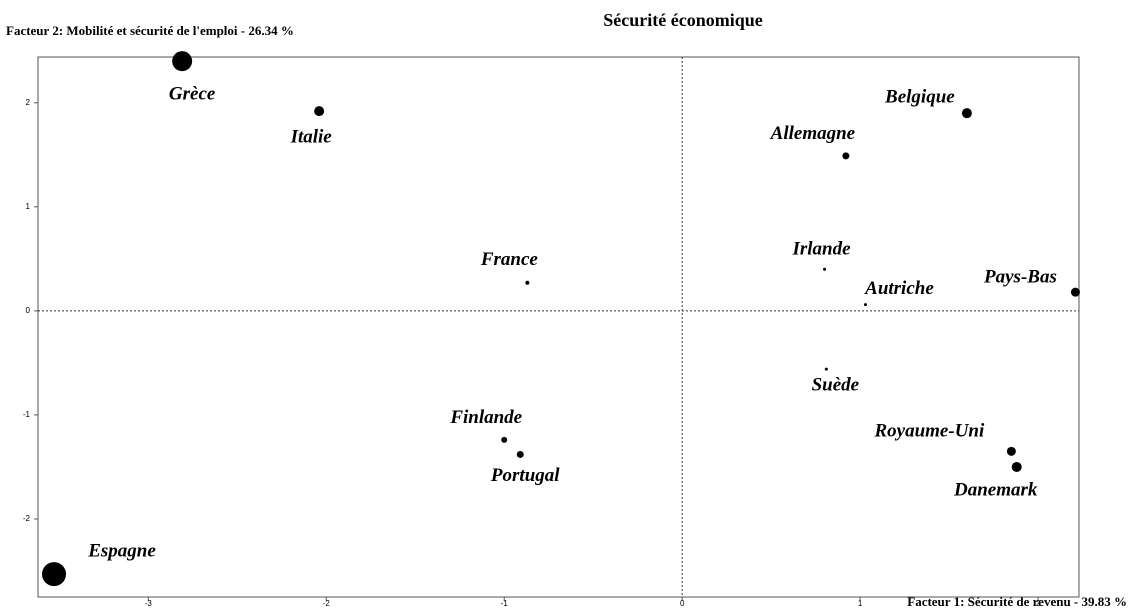 The width and height of the screenshot is (1131, 610). What do you see at coordinates (682, 20) in the screenshot?
I see `chart-title: Sécurité économique` at bounding box center [682, 20].